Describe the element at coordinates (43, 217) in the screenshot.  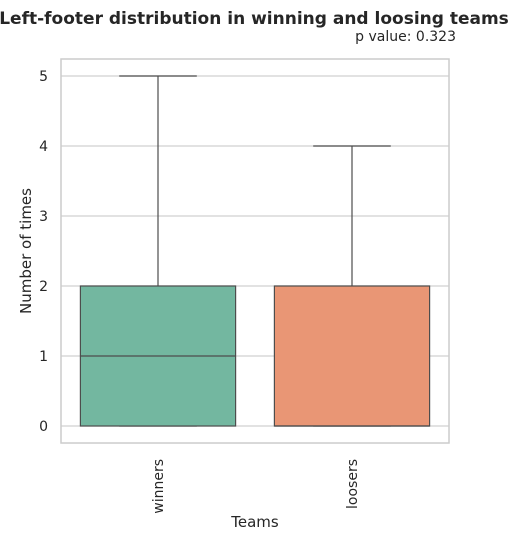
I see `y-tick-label-3: 3` at that location.